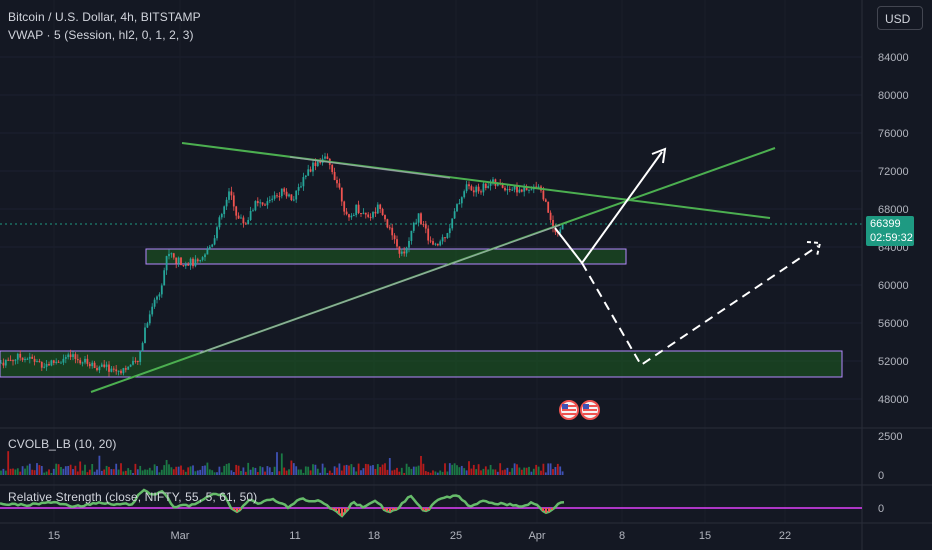  Describe the element at coordinates (62, 444) in the screenshot. I see `volume-indicator-legend: CVOLB_LB (10, 20)` at that location.